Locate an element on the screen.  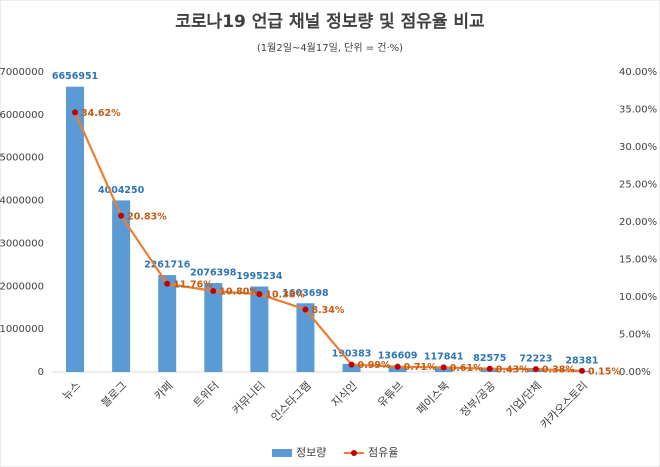
y2-tick-label: 10.00% is located at coordinates (638, 297).